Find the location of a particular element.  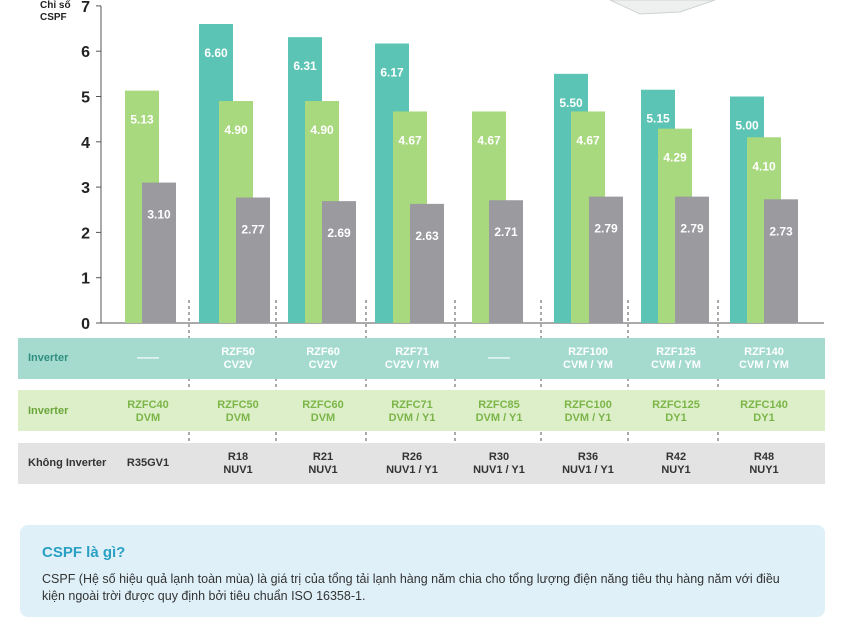

green-value-label: 4.29 is located at coordinates (675, 158).